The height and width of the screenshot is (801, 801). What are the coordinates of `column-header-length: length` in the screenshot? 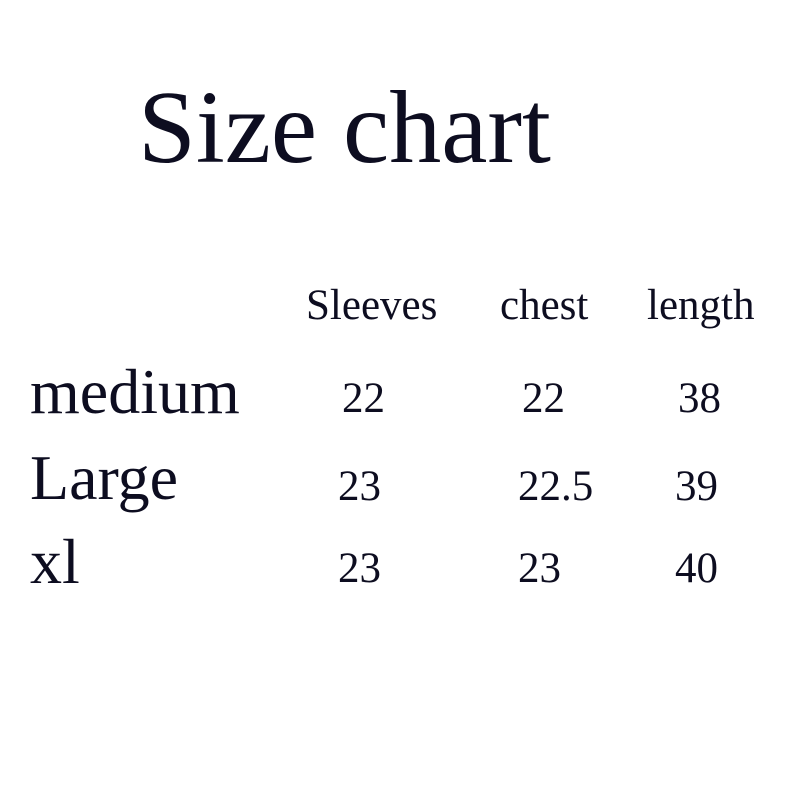 It's located at (701, 305).